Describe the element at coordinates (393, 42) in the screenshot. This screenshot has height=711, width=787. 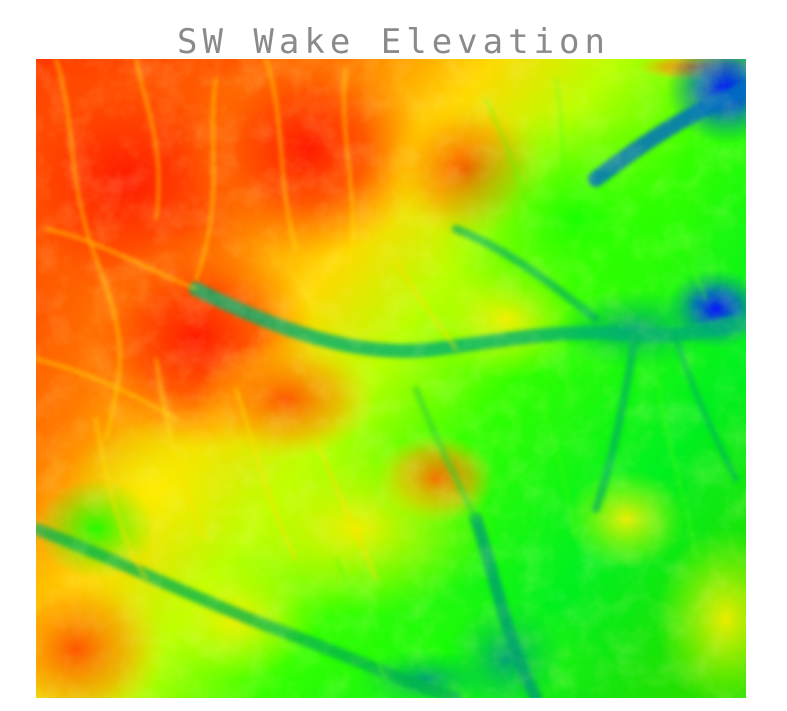
I see `map-title: SW Wake Elevation` at that location.